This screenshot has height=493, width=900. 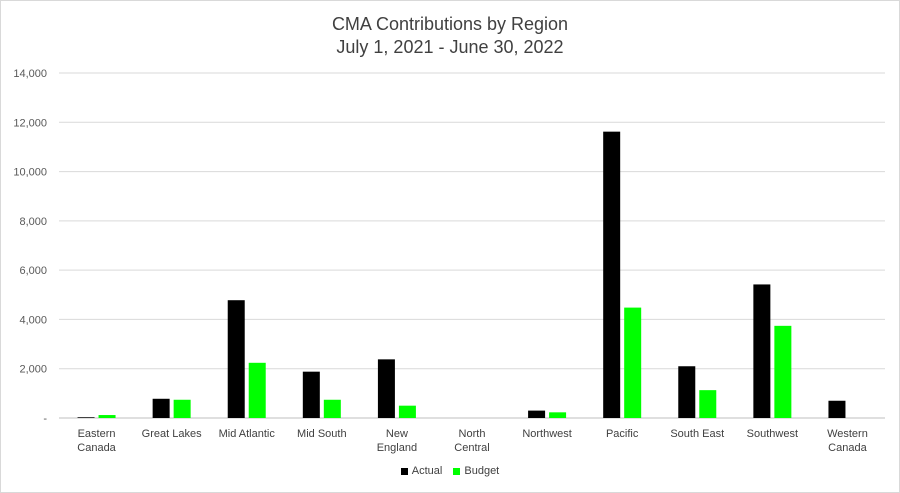 What do you see at coordinates (397, 448) in the screenshot?
I see `x-tick-label: England` at bounding box center [397, 448].